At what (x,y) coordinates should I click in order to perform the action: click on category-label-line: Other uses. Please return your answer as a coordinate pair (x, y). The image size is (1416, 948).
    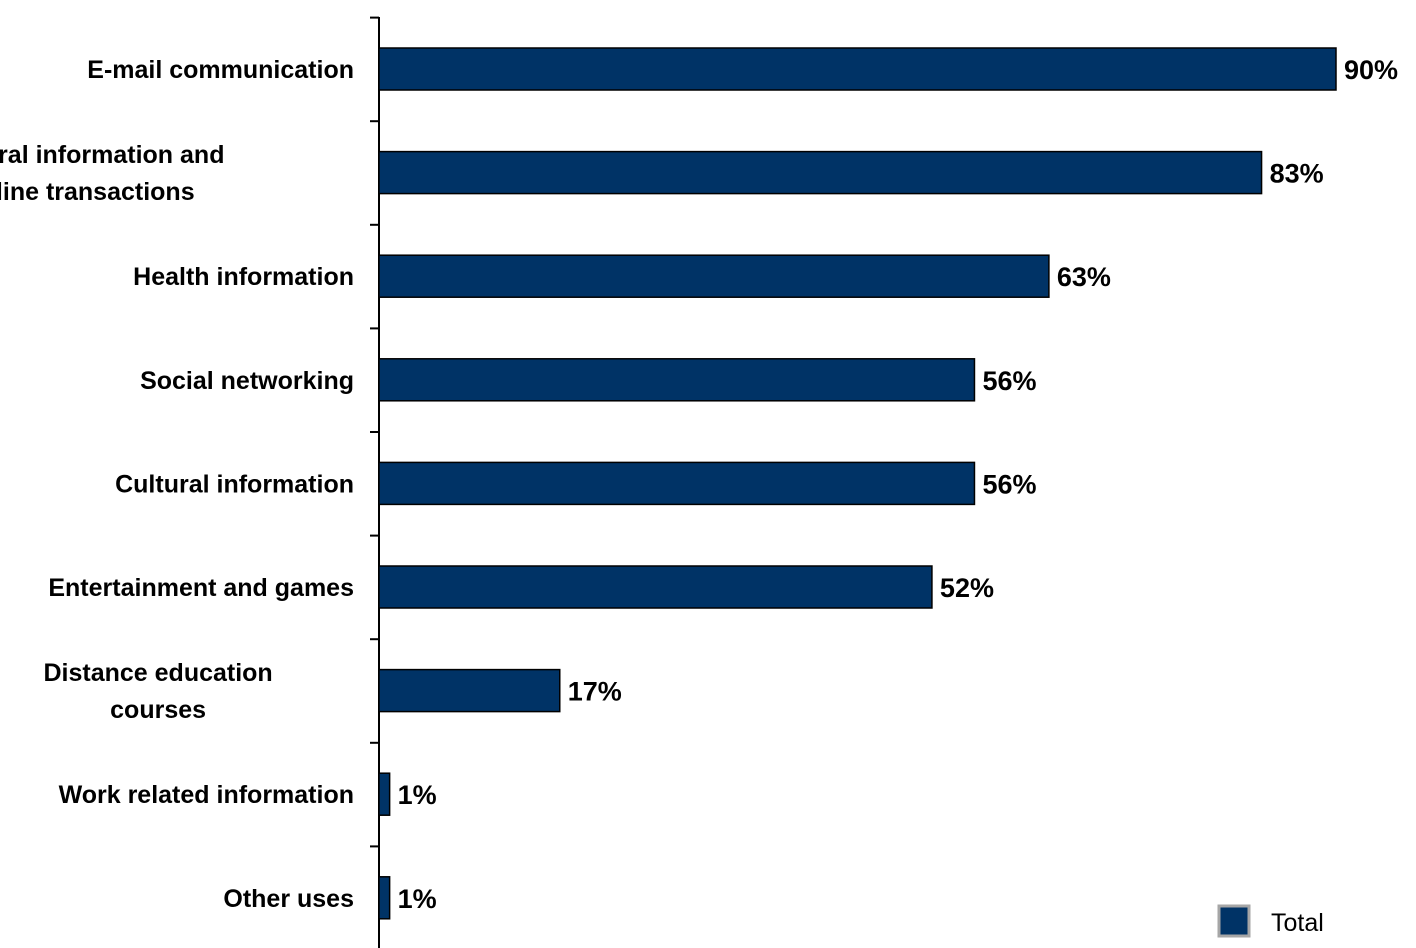
    Looking at the image, I should click on (288, 899).